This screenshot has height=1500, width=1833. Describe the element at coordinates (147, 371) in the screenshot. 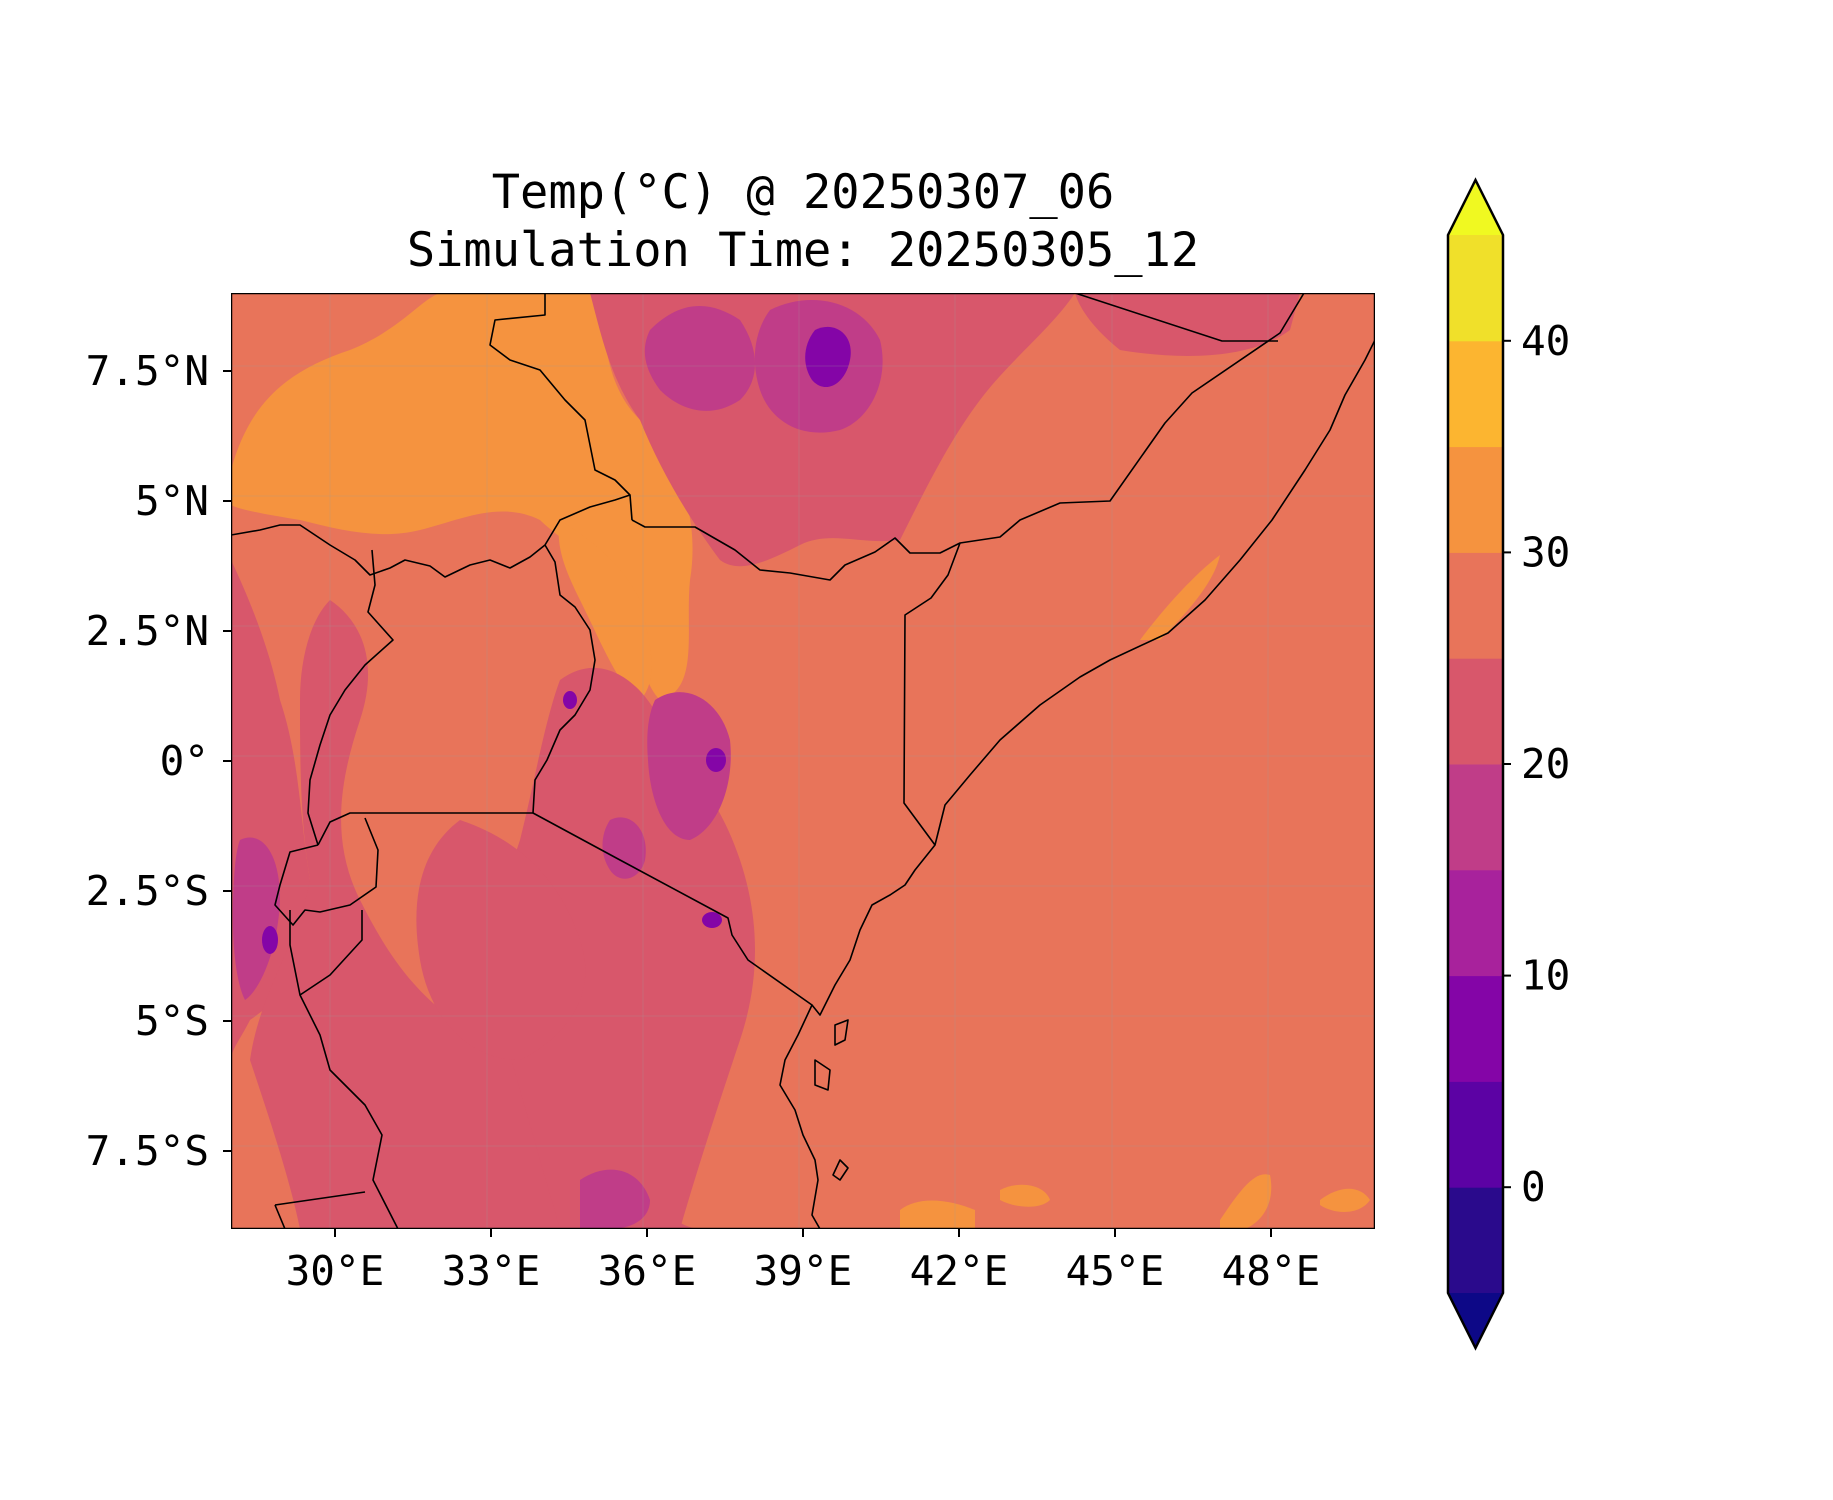

I see `y-tick-label: 7.5°N` at that location.